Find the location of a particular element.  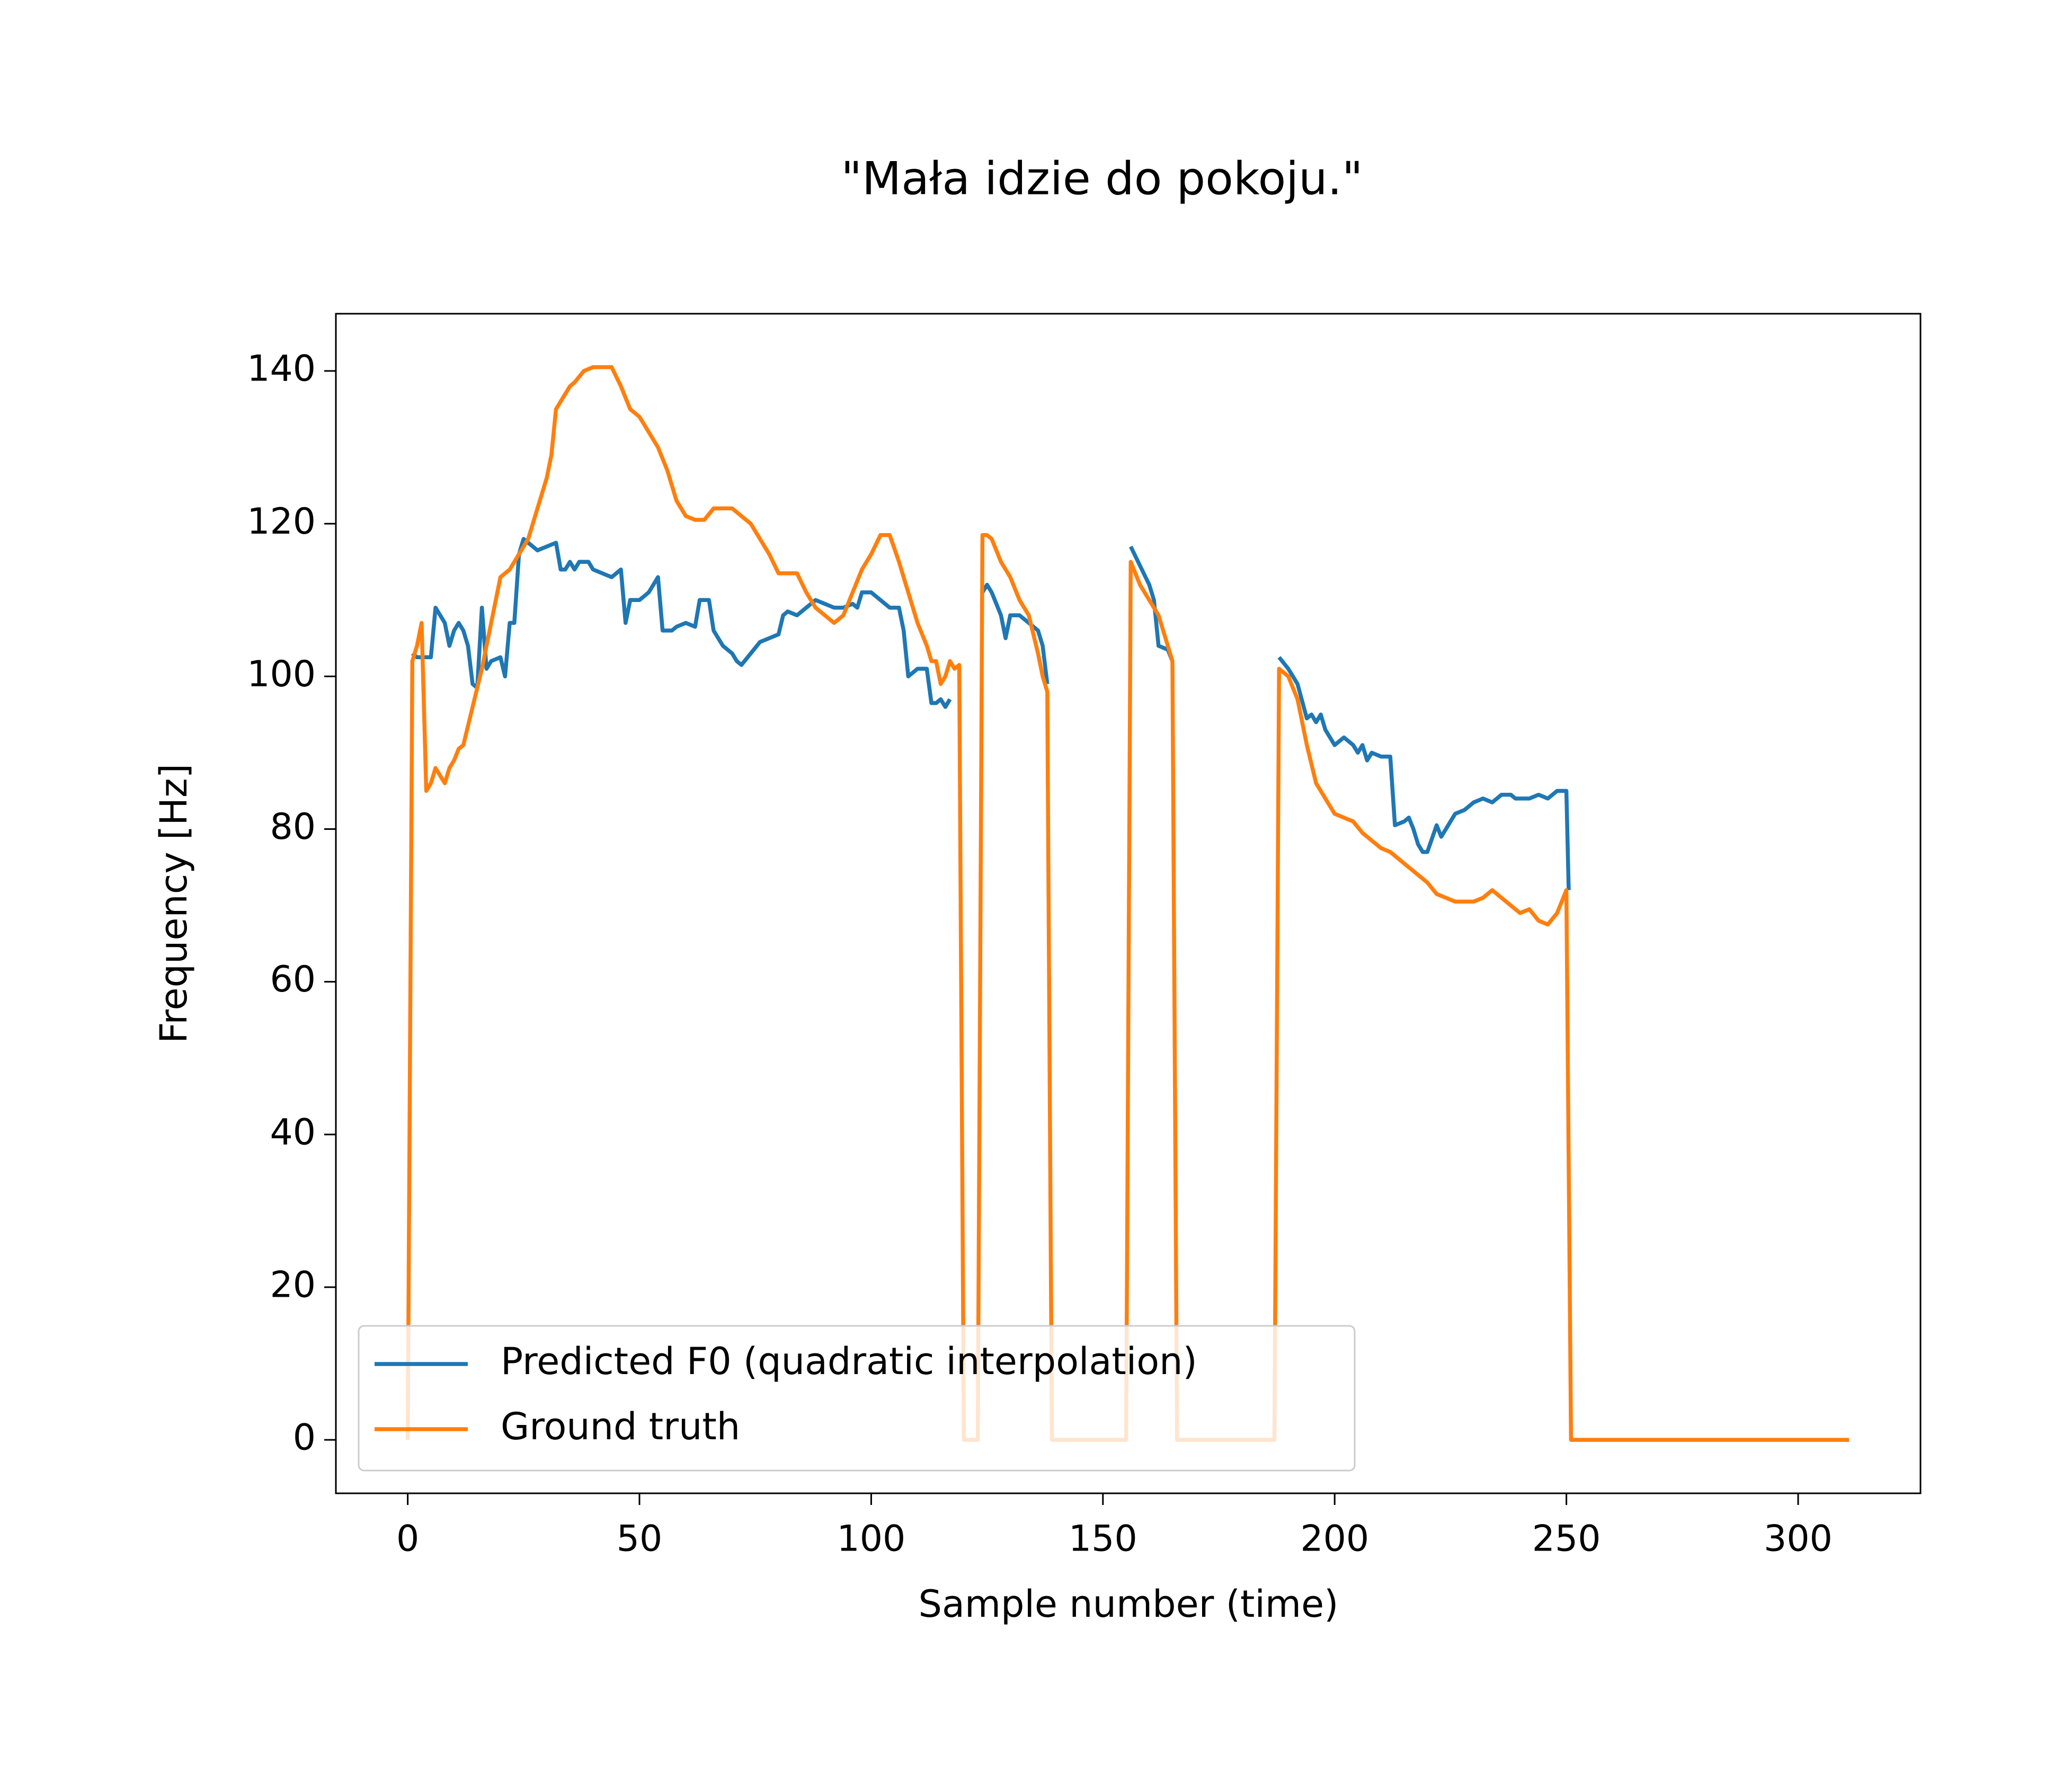

x-tick-label: 50 is located at coordinates (640, 1539).